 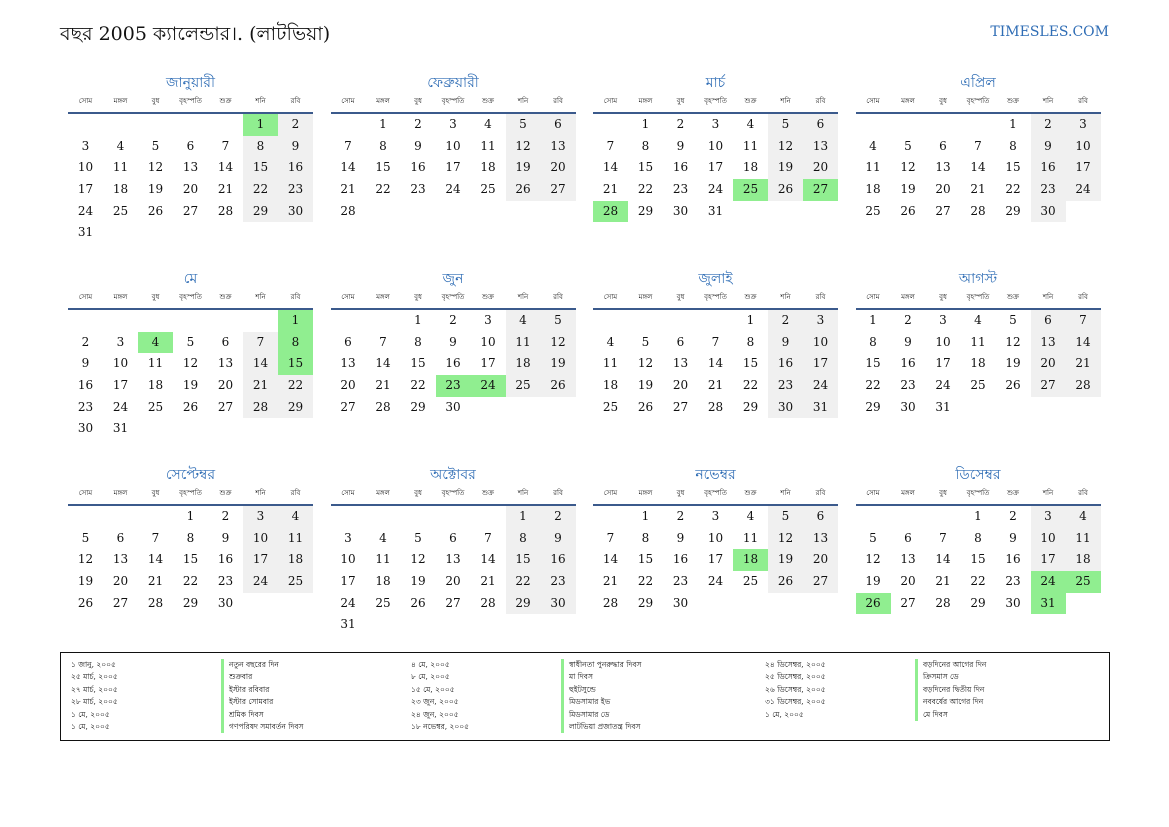 What do you see at coordinates (795, 664) in the screenshot?
I see `legend-date: ২৪ ডিসেম্বর, ২০০৫` at bounding box center [795, 664].